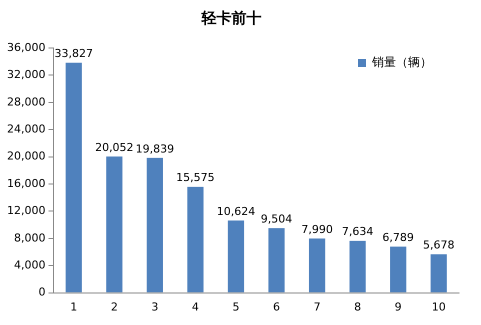 This screenshot has width=481, height=325. What do you see at coordinates (317, 229) in the screenshot?
I see `data-label: 7,990` at bounding box center [317, 229].